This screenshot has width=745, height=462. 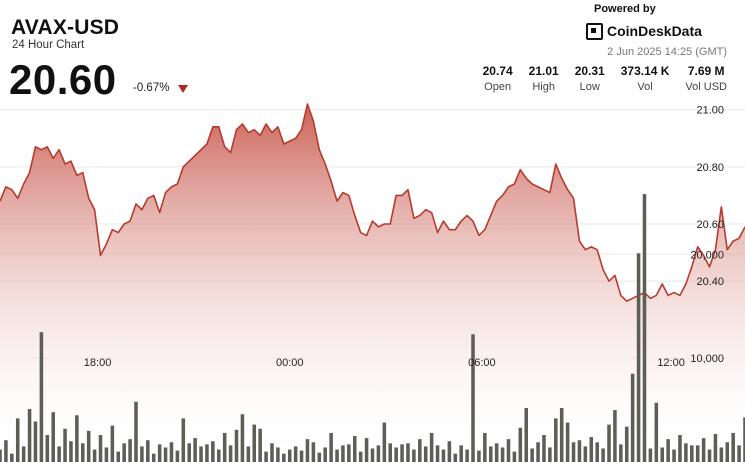 I want to click on stat-vol: 373.14 K Vol, so click(x=637, y=78).